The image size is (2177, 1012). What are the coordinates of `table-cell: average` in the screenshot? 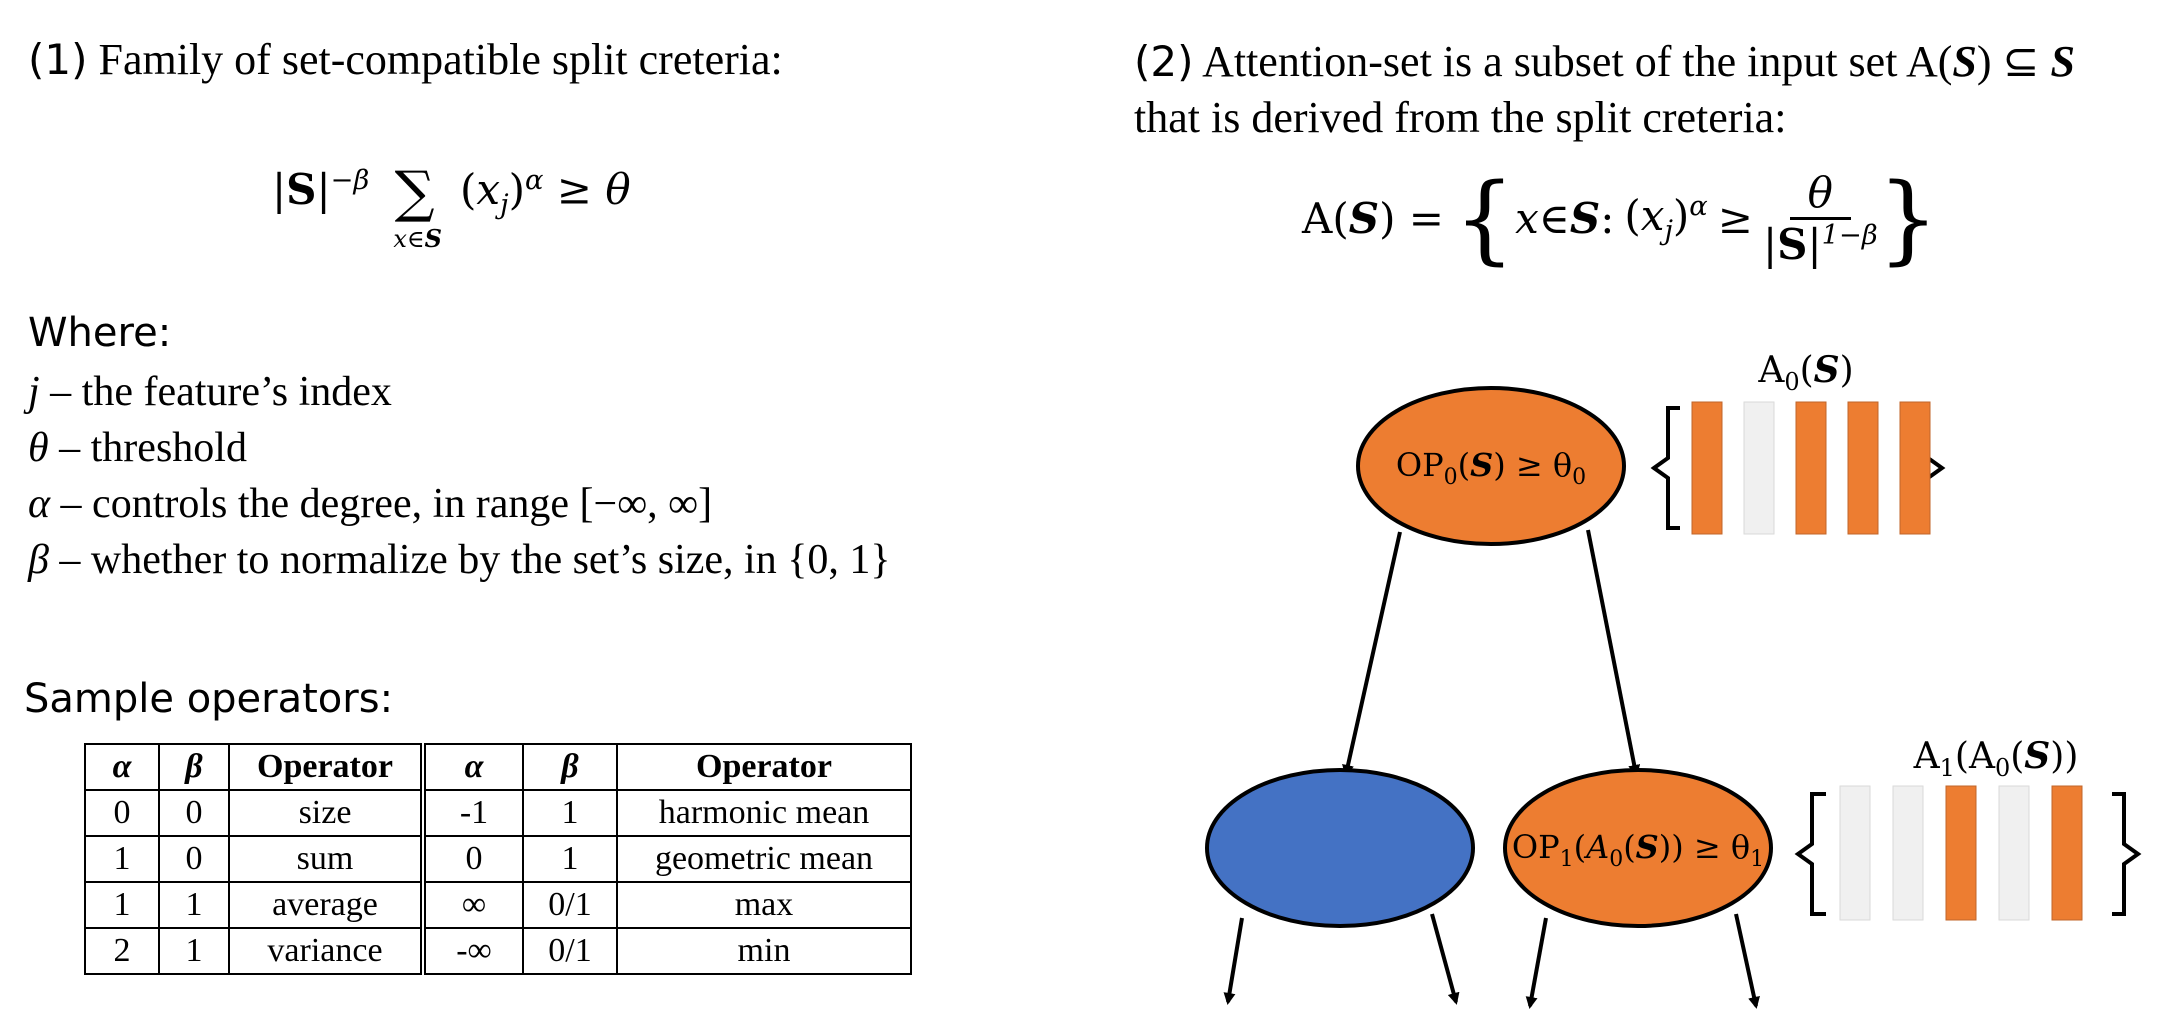 It's located at (327, 905).